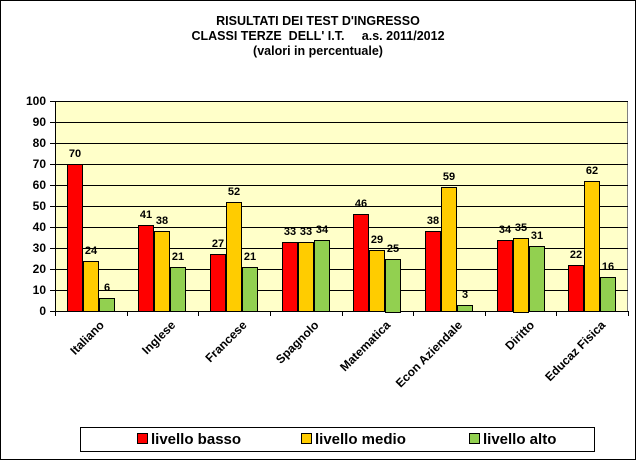  Describe the element at coordinates (393, 249) in the screenshot. I see `value-label: 25` at that location.